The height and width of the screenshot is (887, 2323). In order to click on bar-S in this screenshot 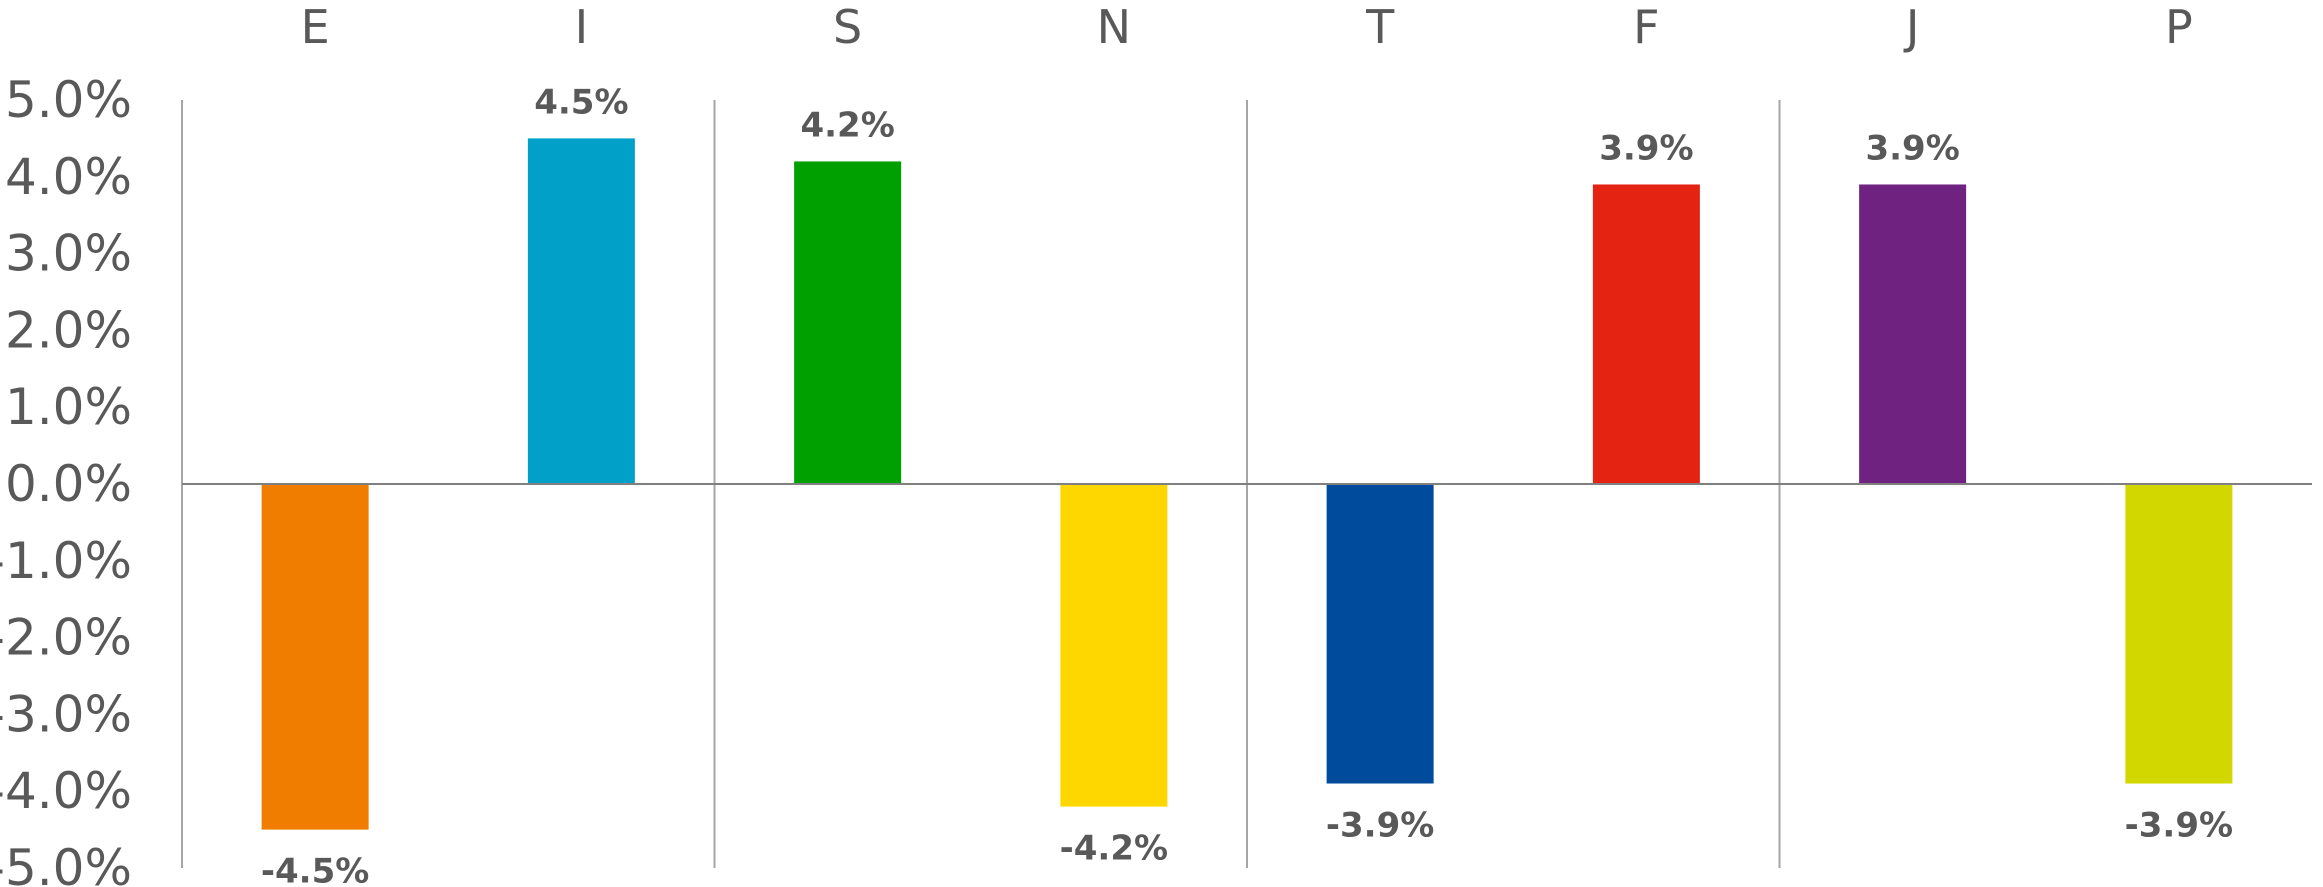, I will do `click(848, 322)`.